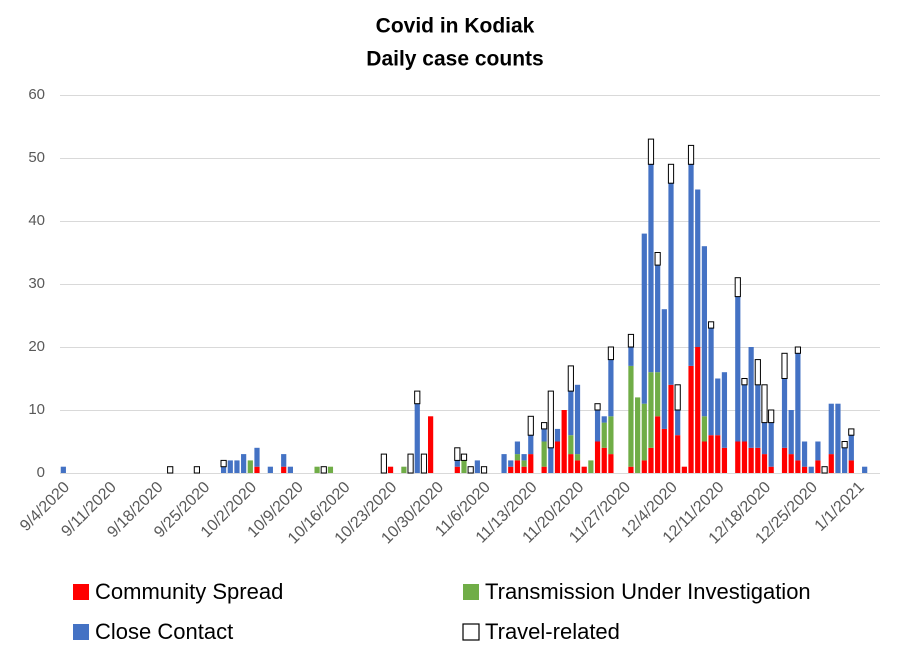  What do you see at coordinates (36, 94) in the screenshot?
I see `y-tick-label: 60` at bounding box center [36, 94].